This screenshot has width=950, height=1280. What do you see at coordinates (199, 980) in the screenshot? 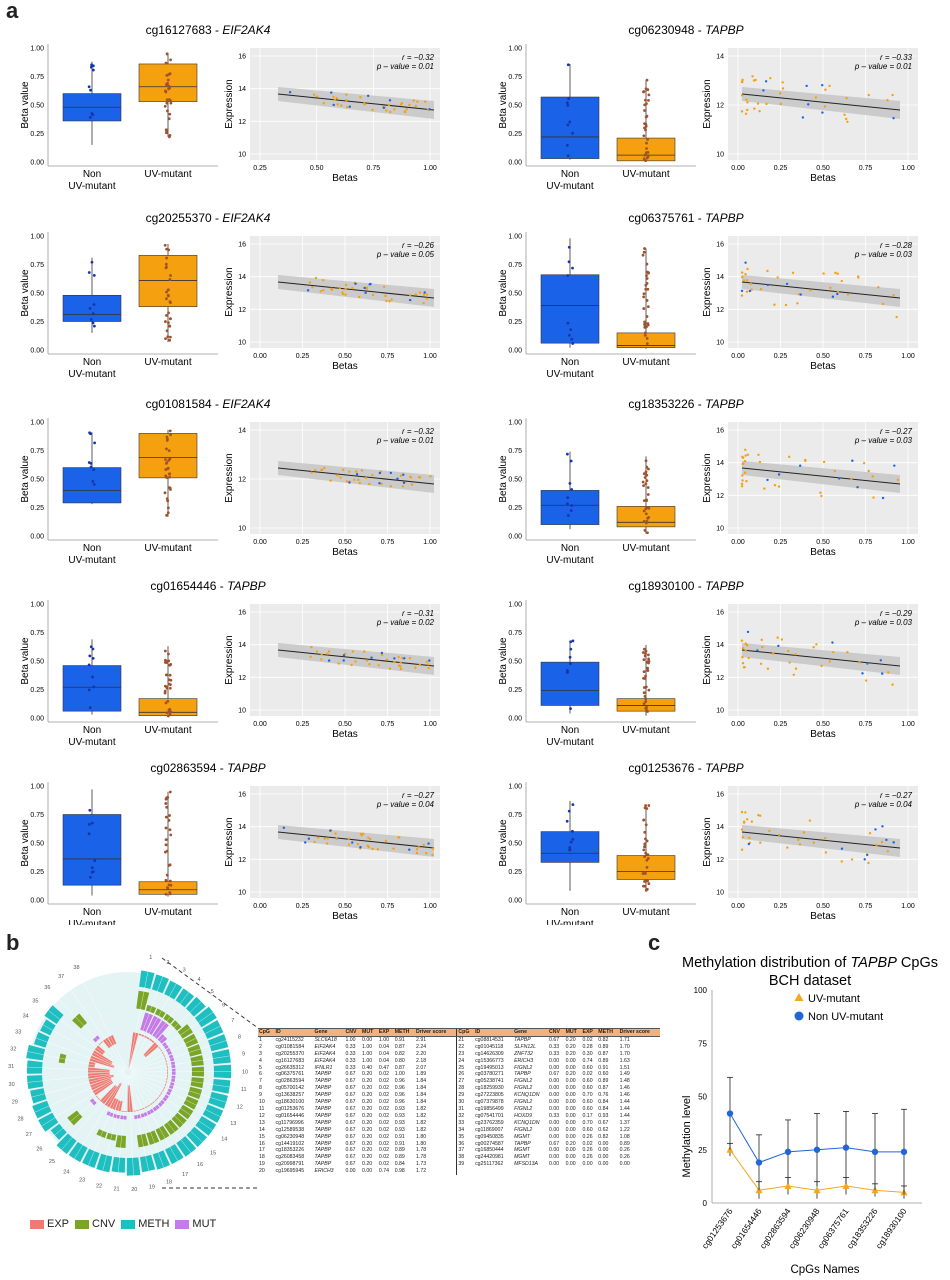
I see `circos-number: 4` at bounding box center [199, 980].